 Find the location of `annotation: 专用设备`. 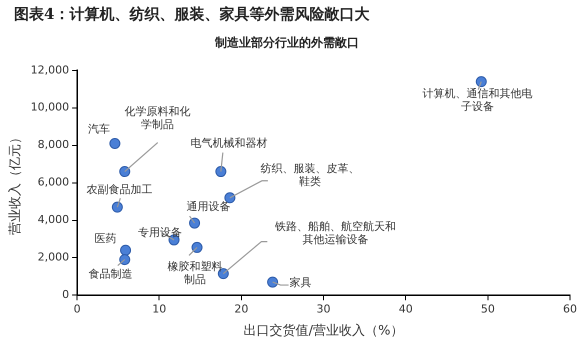

annotation: 专用设备 is located at coordinates (160, 232).